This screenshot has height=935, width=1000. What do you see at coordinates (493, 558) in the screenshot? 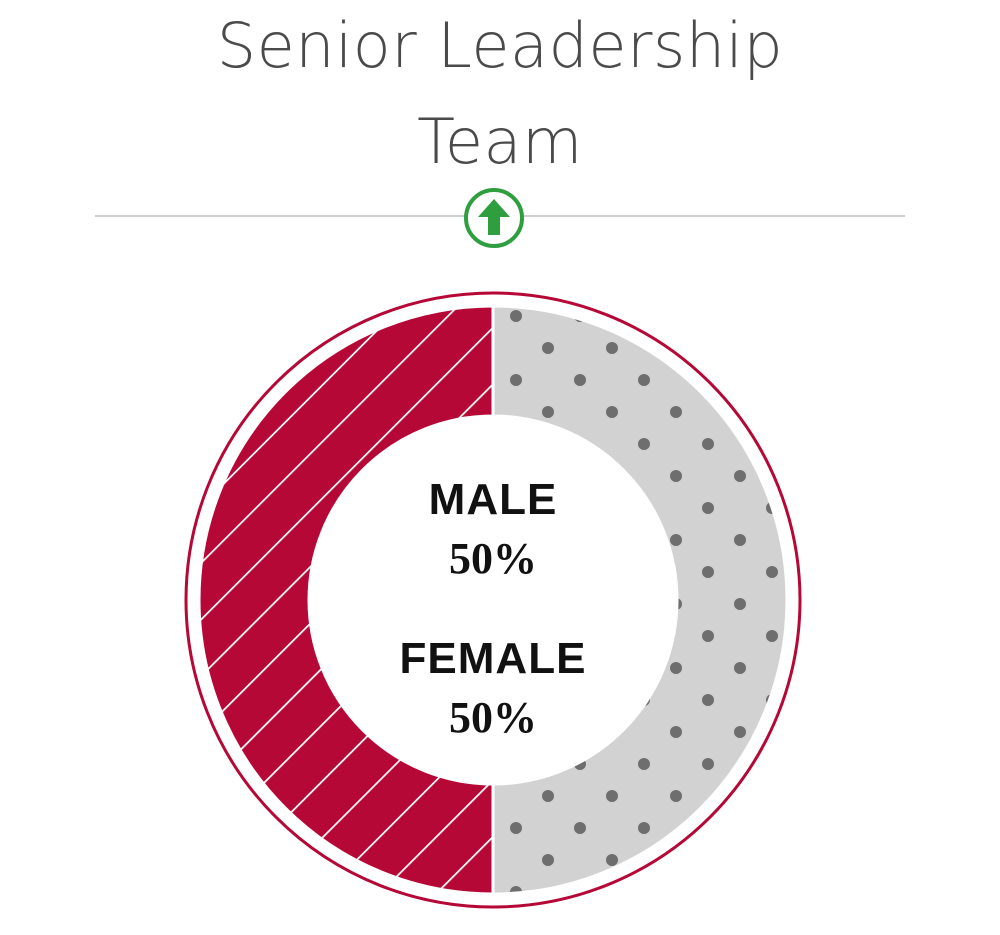
I see `slice-label-male-value: 50%` at bounding box center [493, 558].